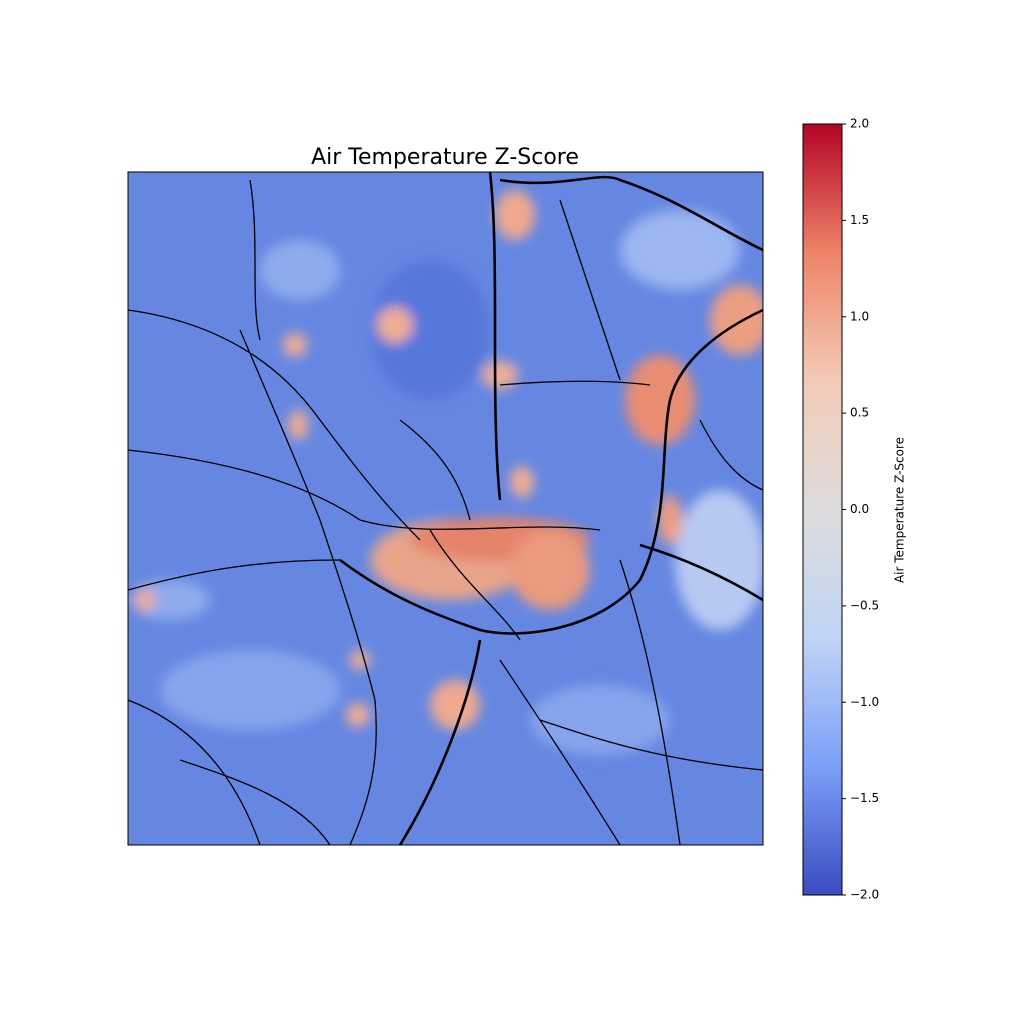  I want to click on colorbar-tick-label: 0.5, so click(859, 413).